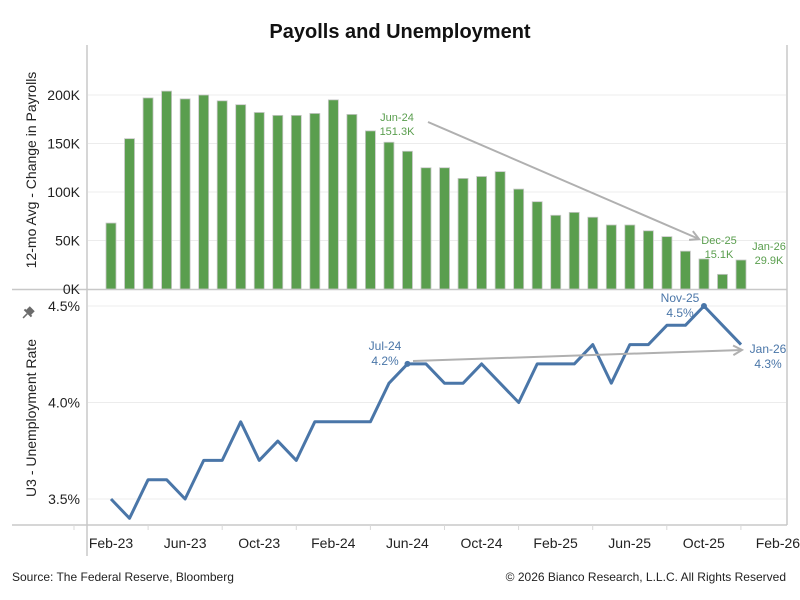 The height and width of the screenshot is (600, 800). I want to click on unemployment-y-tick: 3.5%, so click(64, 499).